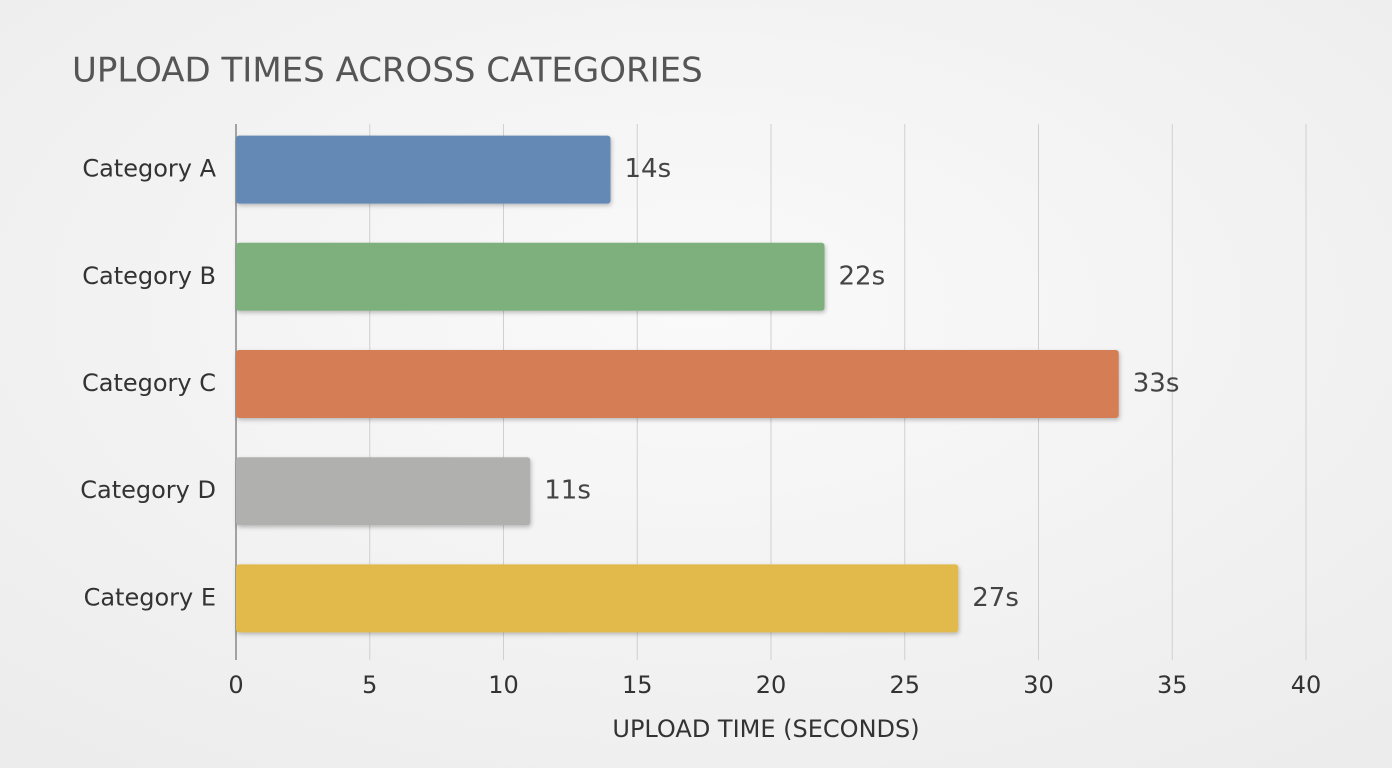 Image resolution: width=1392 pixels, height=768 pixels. Describe the element at coordinates (149, 383) in the screenshot. I see `y-tick-label: Category C` at that location.